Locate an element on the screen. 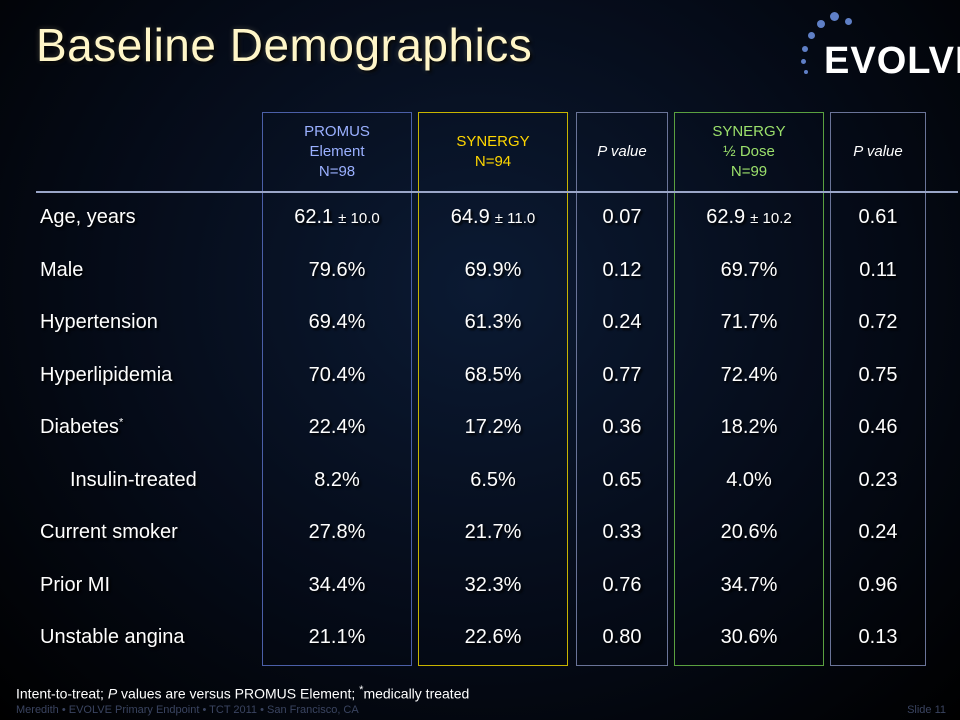 The width and height of the screenshot is (960, 720). cell-value: 0.33 is located at coordinates (622, 532).